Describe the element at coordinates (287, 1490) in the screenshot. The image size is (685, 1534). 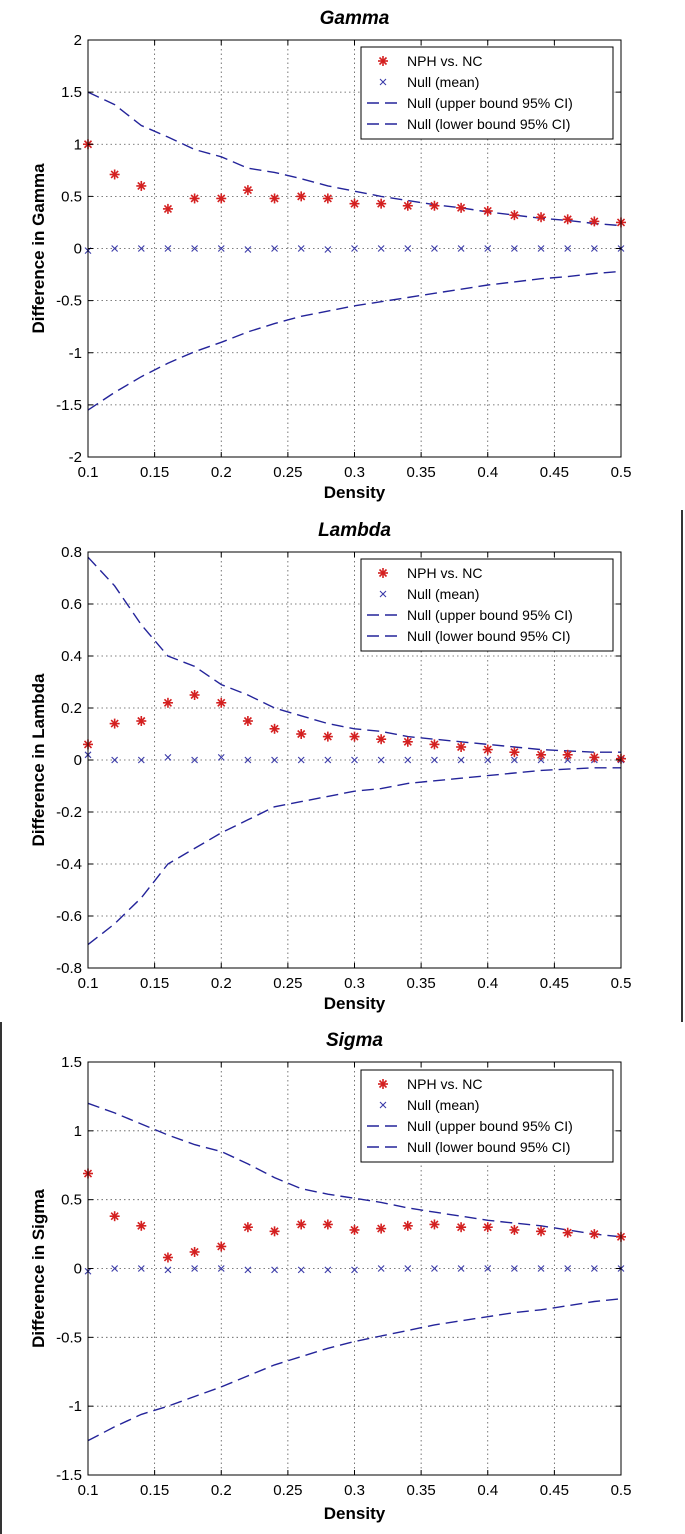
I see `x-tick-label: 0.25` at that location.